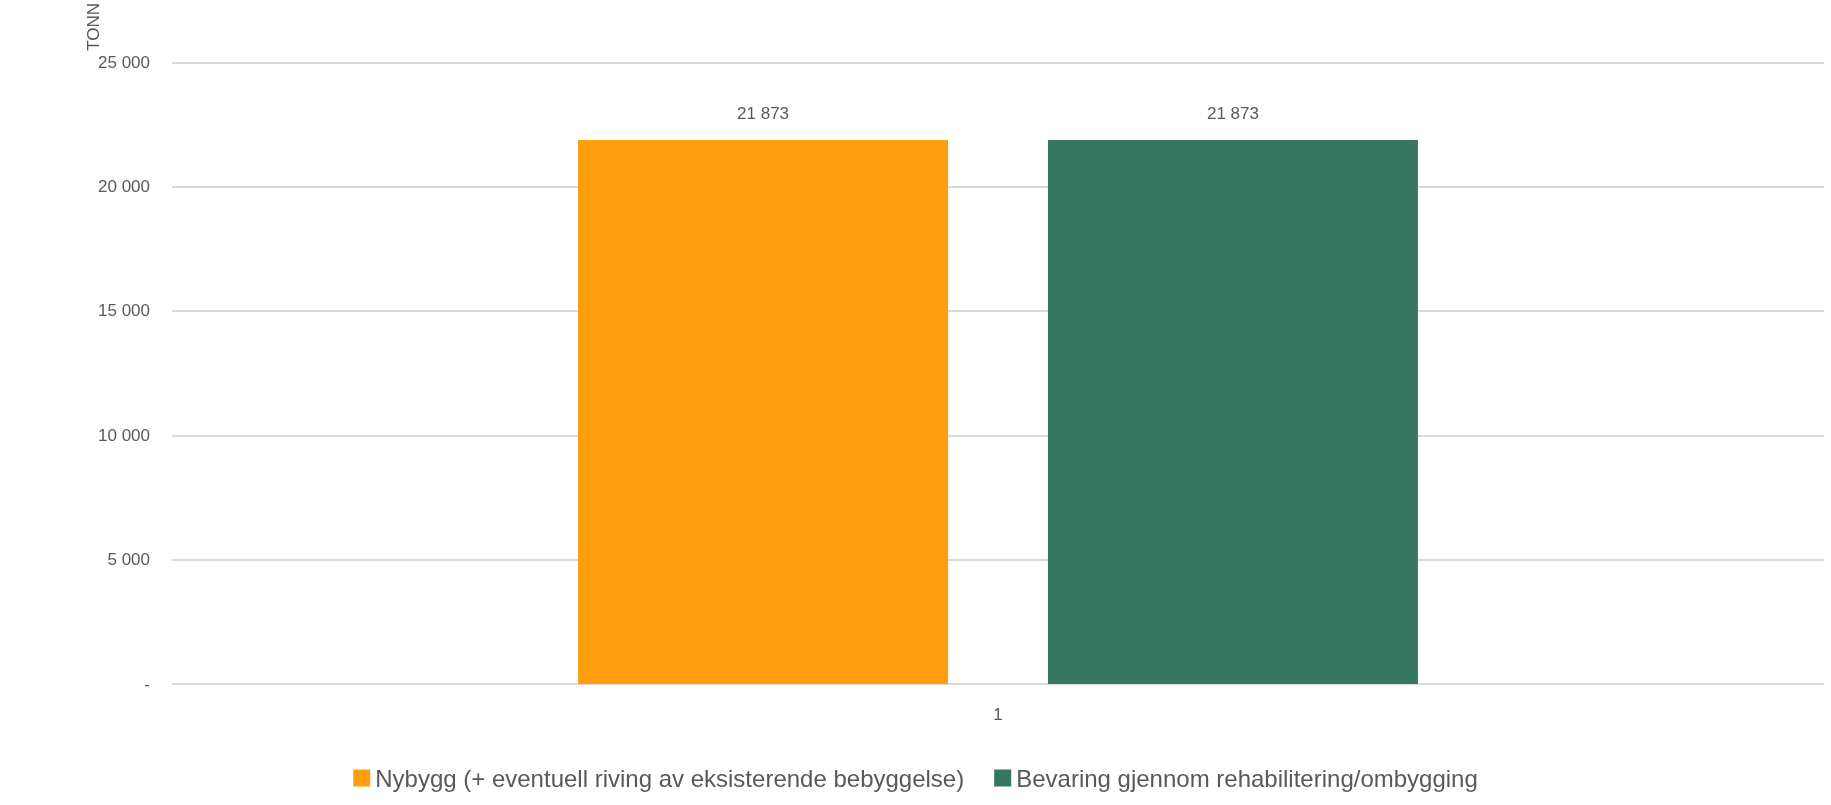 The width and height of the screenshot is (1831, 805). What do you see at coordinates (670, 778) in the screenshot?
I see `legend-label: Nybygg (+ eventuell riving av eksisterende bebyggelse)` at bounding box center [670, 778].